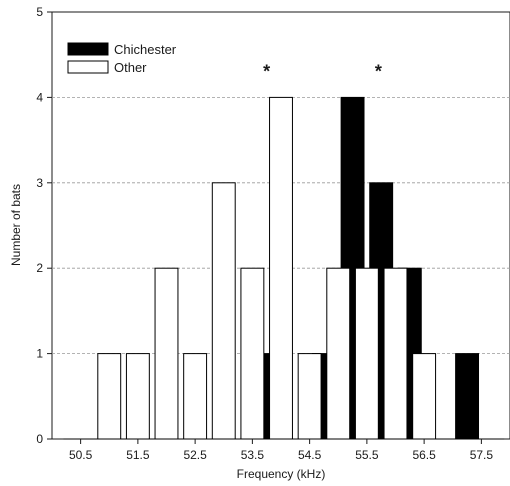 This screenshot has width=510, height=486. Describe the element at coordinates (122, 58) in the screenshot. I see `legend: Chichester Other` at that location.